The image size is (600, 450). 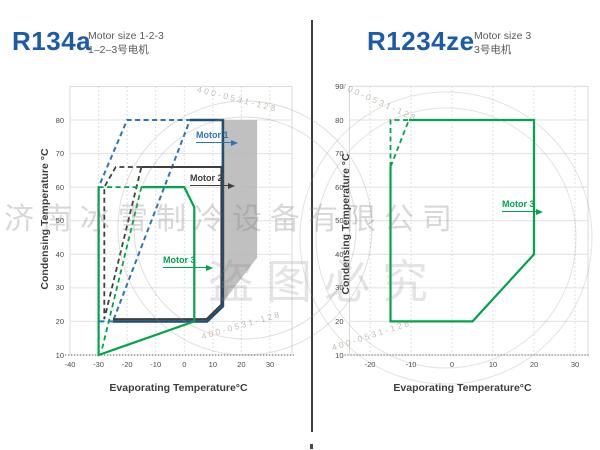 What do you see at coordinates (503, 36) in the screenshot?
I see `motor-size-text-en: Motor size 3` at bounding box center [503, 36].